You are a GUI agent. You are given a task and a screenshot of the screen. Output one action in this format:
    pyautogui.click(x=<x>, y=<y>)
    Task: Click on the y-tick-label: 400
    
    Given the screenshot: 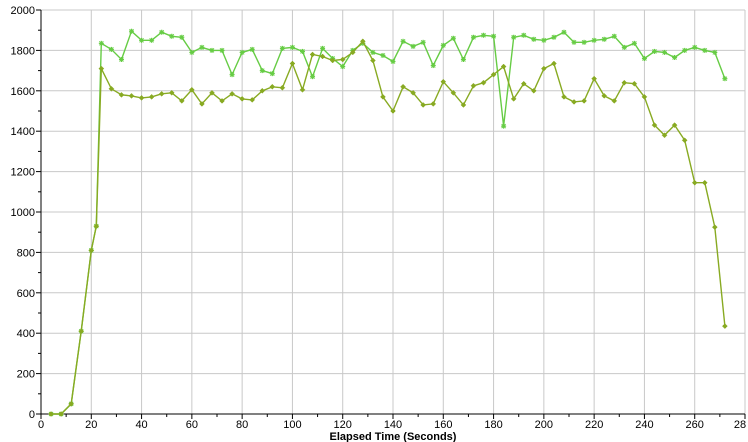 What is the action you would take?
    pyautogui.click(x=26, y=334)
    